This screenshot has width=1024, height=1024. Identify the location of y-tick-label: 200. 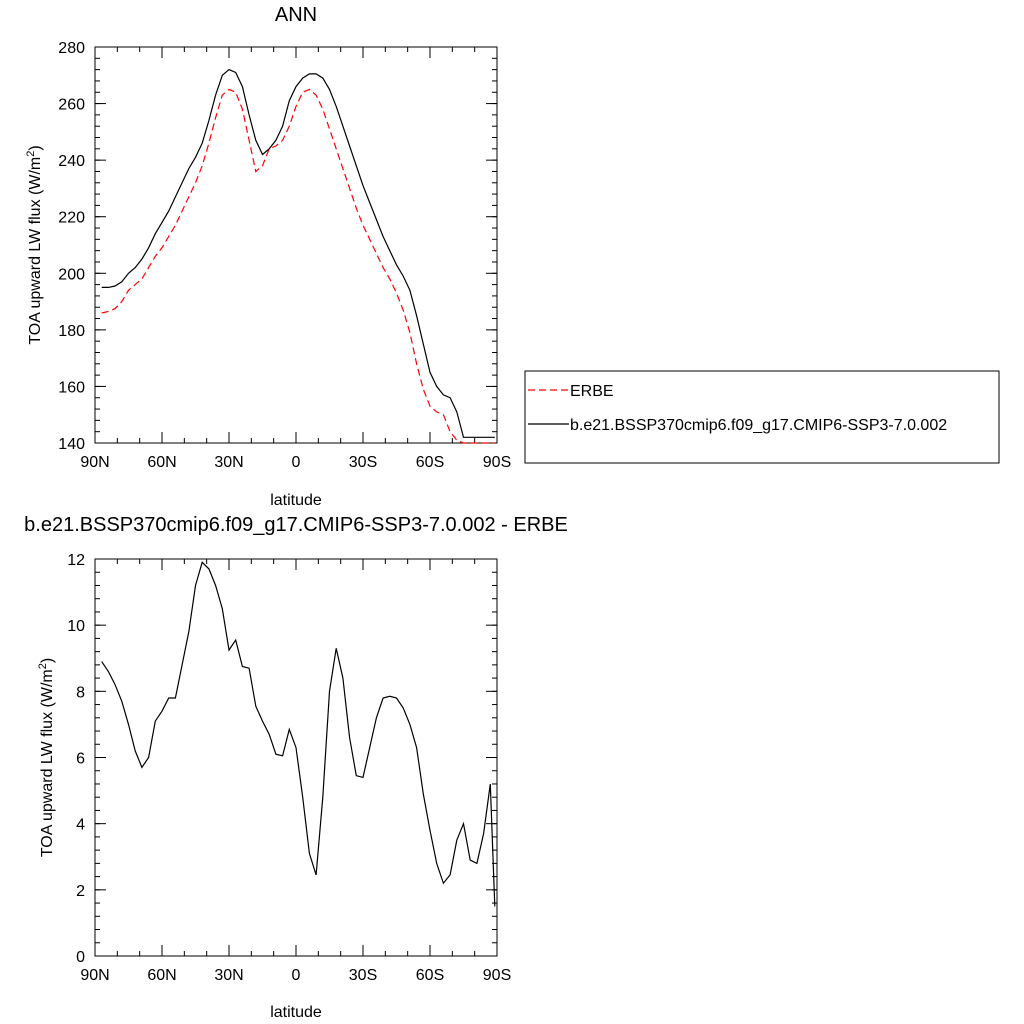
(71, 274).